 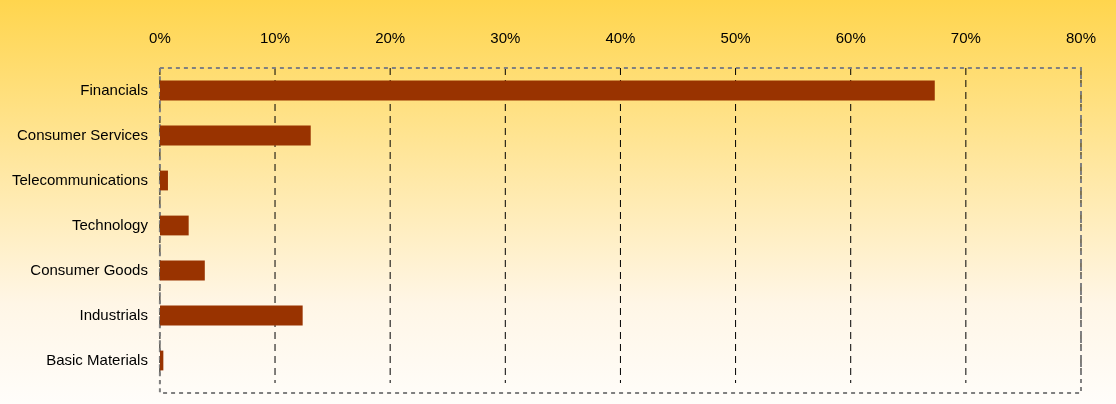 What do you see at coordinates (735, 38) in the screenshot?
I see `x-tick-label: 50%` at bounding box center [735, 38].